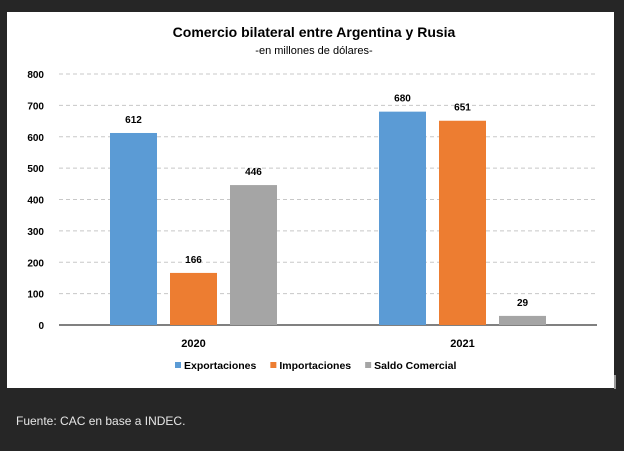 The image size is (624, 451). I want to click on legend-label: Exportaciones, so click(220, 366).